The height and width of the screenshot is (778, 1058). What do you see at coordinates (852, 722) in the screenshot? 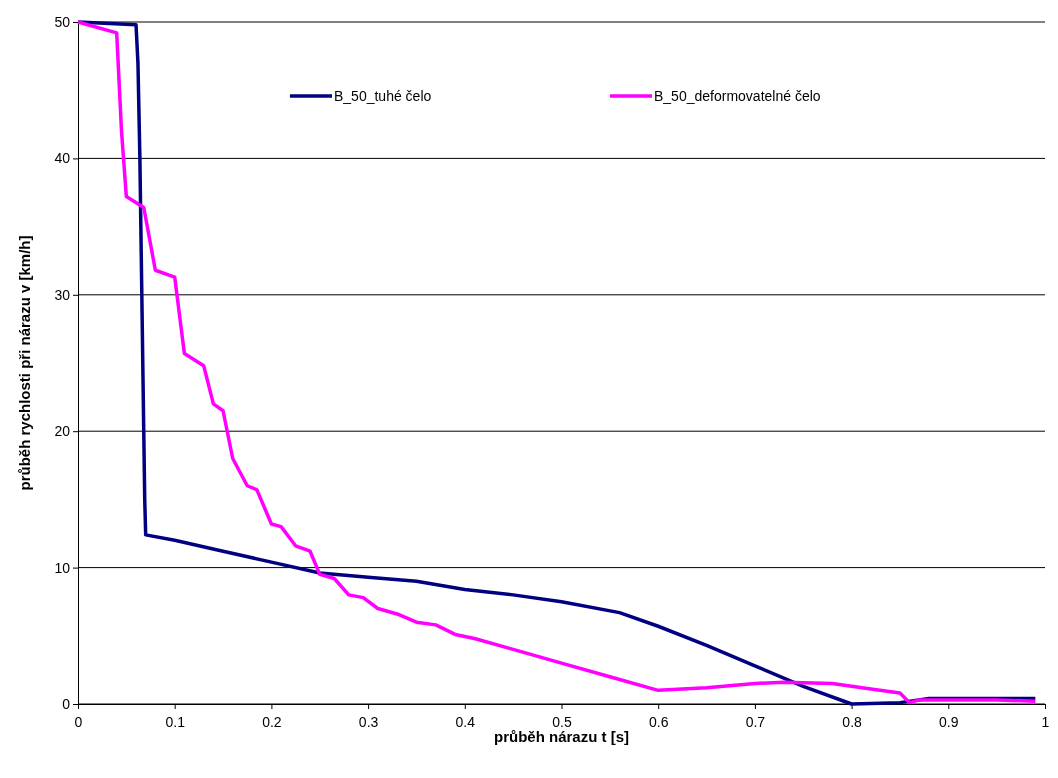
I see `x-tick-label: 0.8` at bounding box center [852, 722].